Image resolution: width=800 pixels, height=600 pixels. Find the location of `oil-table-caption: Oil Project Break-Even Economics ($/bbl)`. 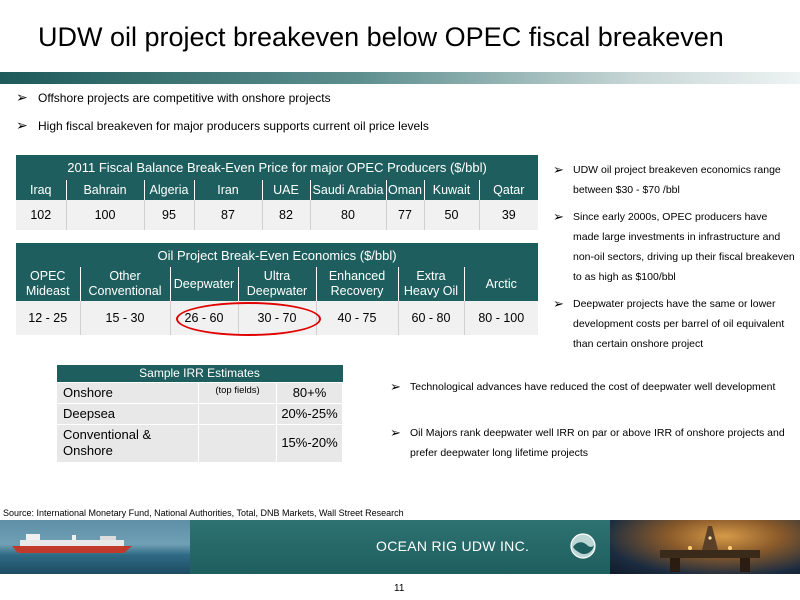

oil-table-caption: Oil Project Break-Even Economics ($/bbl) is located at coordinates (277, 255).